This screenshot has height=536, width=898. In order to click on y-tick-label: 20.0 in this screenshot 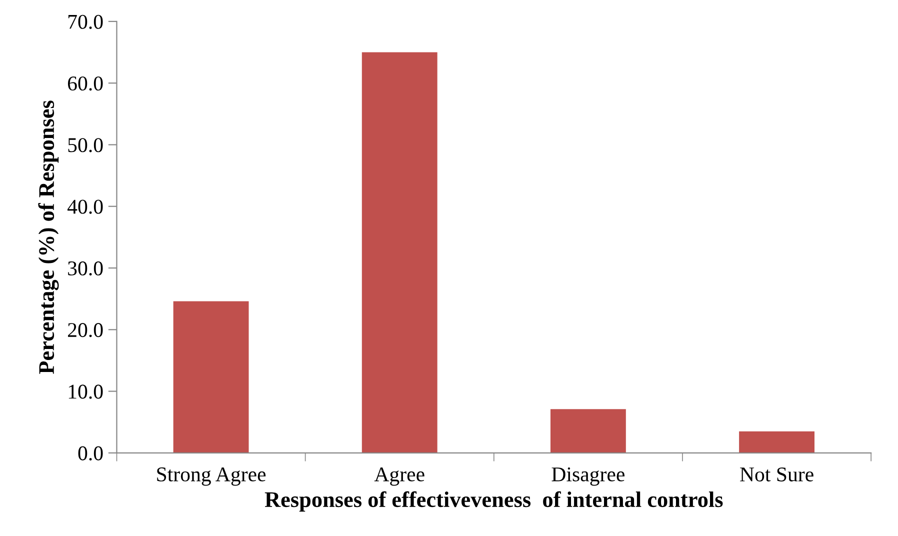, I will do `click(85, 330)`.